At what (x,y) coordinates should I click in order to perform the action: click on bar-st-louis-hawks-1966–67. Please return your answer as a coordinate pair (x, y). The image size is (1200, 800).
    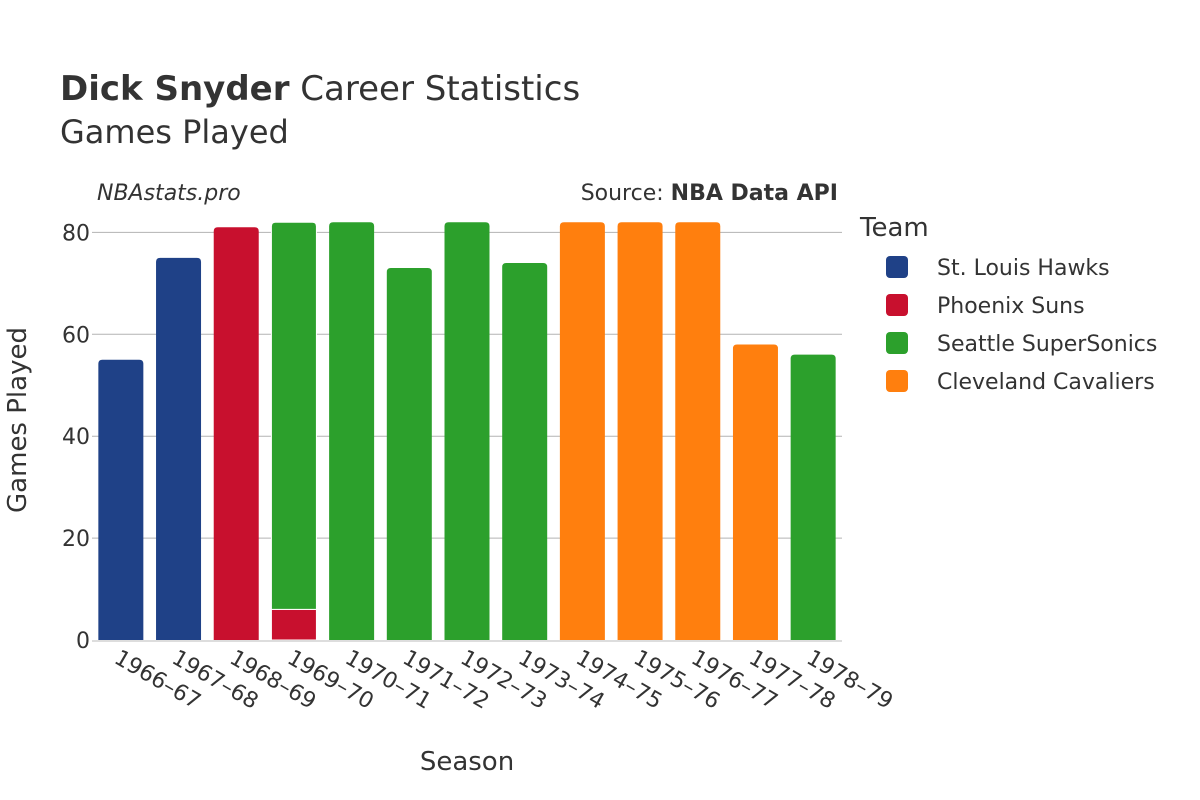
    Looking at the image, I should click on (121, 499).